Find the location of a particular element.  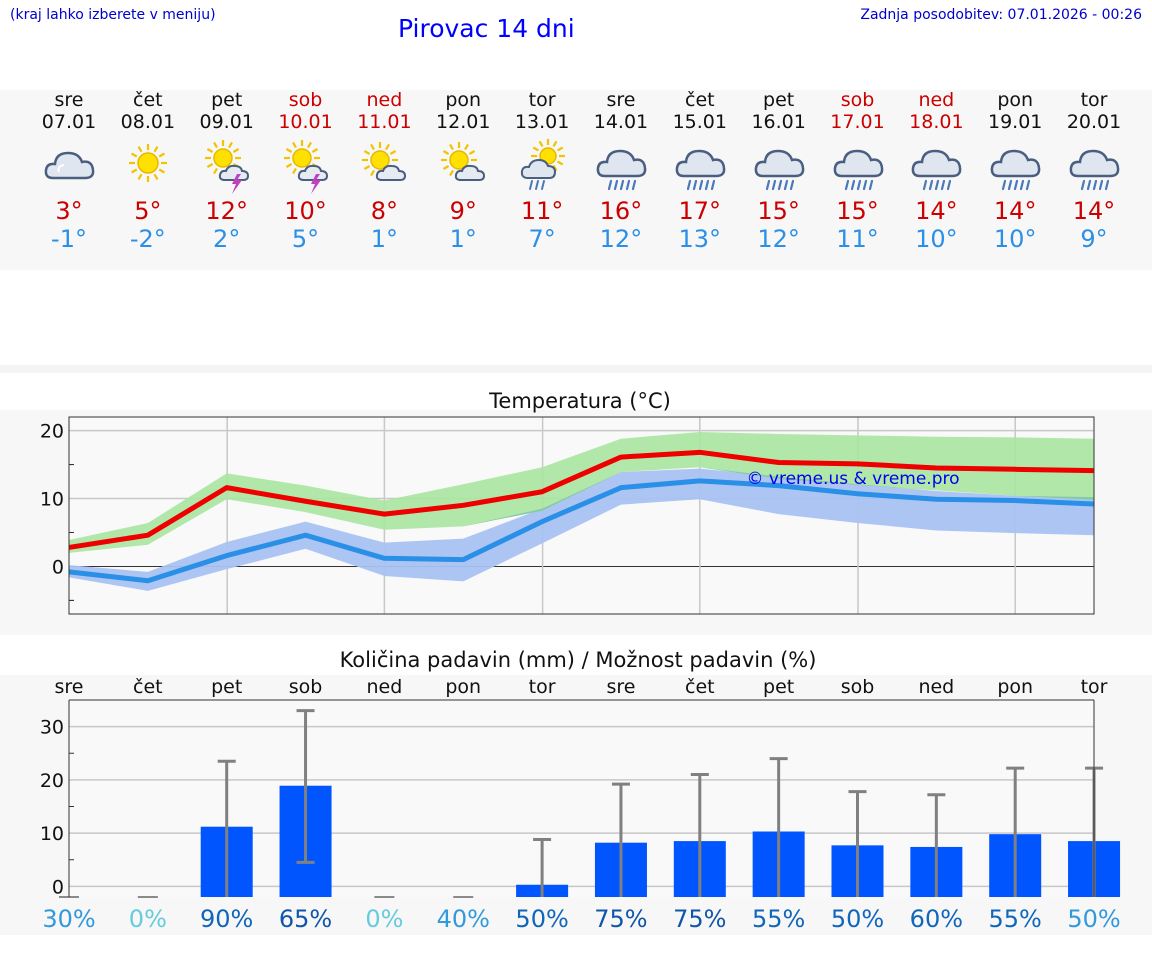

precipitation-probability-label: 30% is located at coordinates (68, 919).